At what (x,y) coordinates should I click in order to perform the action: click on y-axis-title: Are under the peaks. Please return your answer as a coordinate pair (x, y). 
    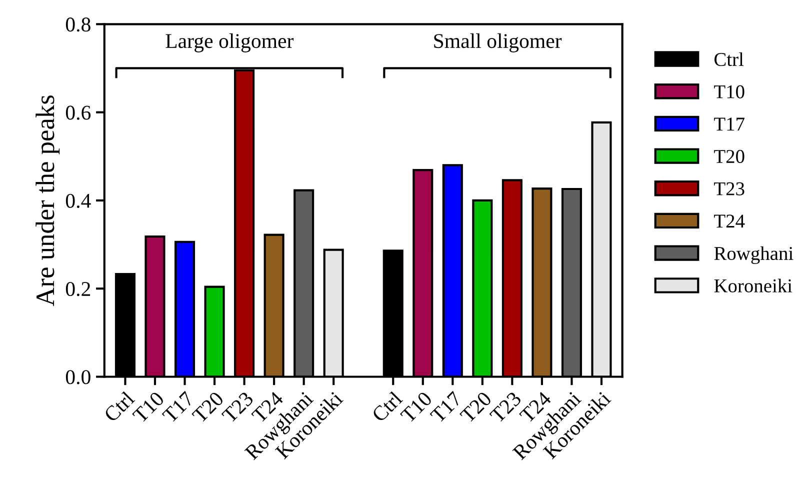
    Looking at the image, I should click on (48, 201).